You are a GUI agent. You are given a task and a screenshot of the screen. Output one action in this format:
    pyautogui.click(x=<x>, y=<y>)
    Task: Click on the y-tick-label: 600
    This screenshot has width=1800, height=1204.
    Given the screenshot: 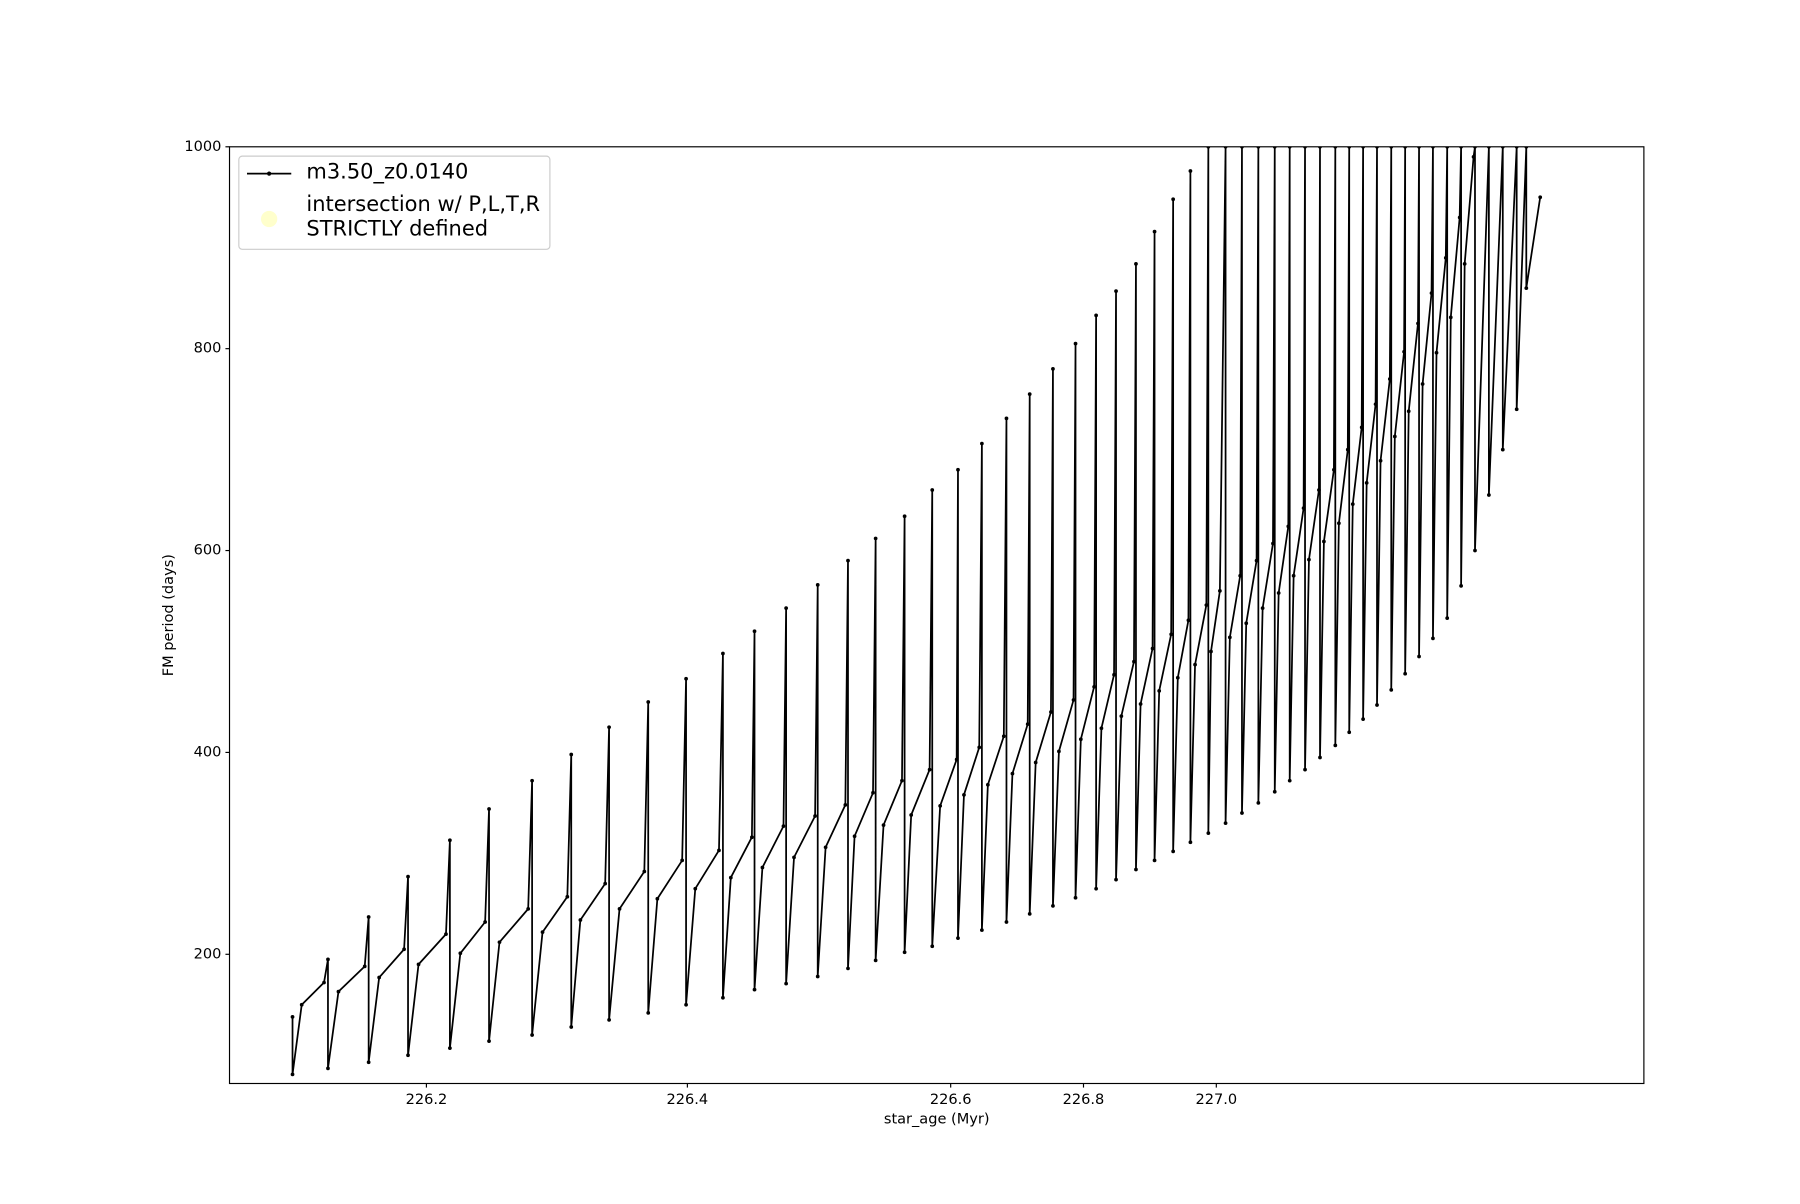 What is the action you would take?
    pyautogui.click(x=208, y=550)
    